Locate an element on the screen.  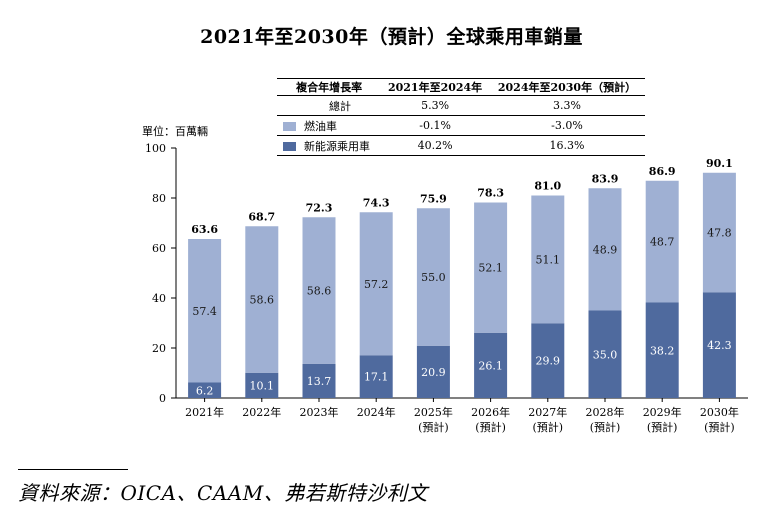
cagr-value: 3.3% is located at coordinates (566, 105).